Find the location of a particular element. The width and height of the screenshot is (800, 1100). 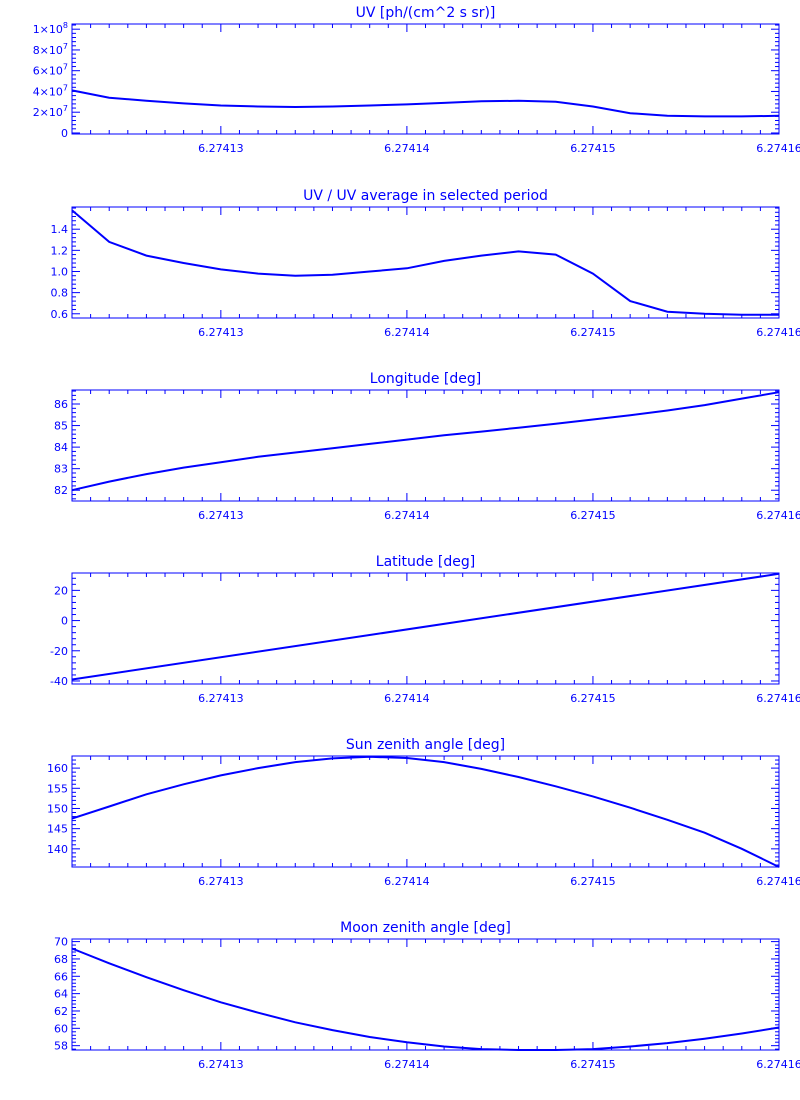

y-tick-label: 83 is located at coordinates (61, 469).